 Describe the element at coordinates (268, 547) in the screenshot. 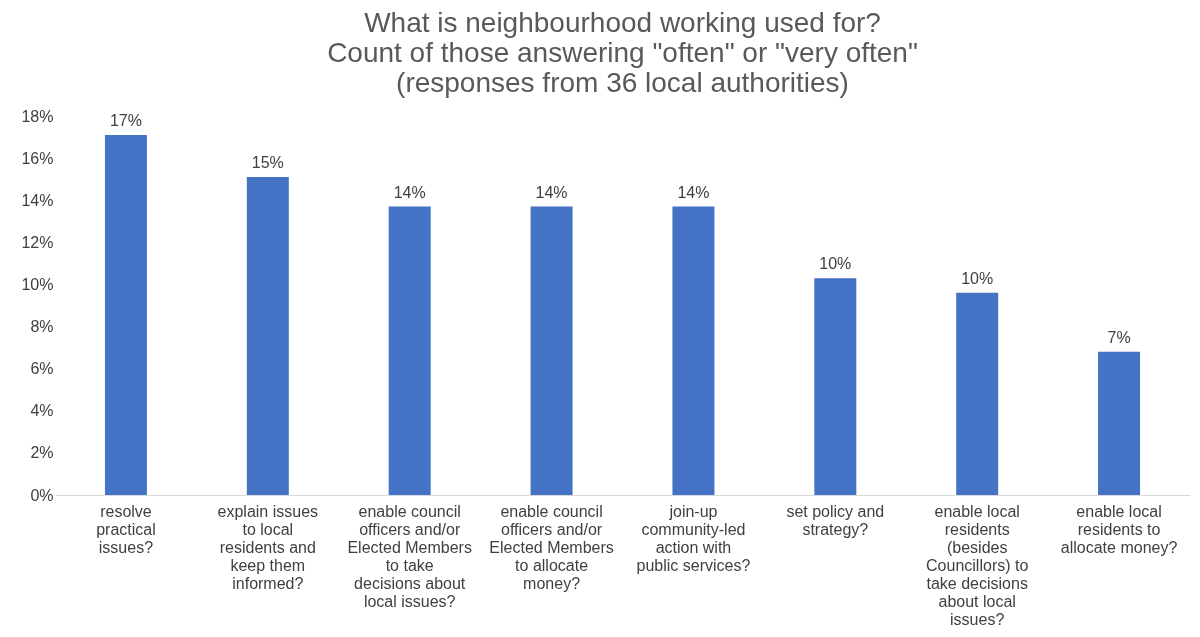

I see `x-tick-label: explain issues to local residents and keep them informed?` at that location.